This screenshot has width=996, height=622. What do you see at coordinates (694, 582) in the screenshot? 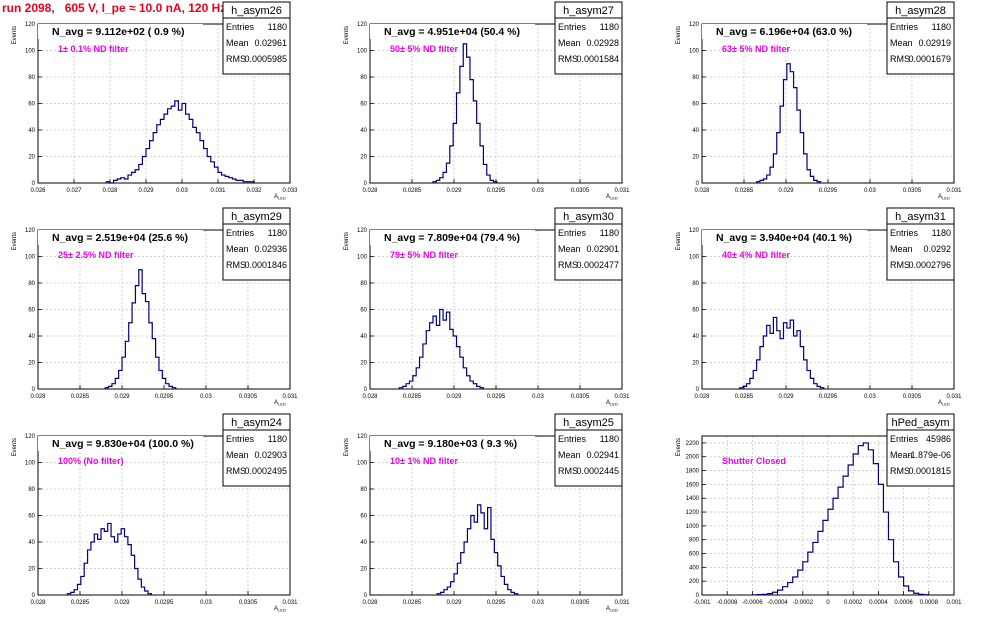
I see `y-tick-label: 200` at bounding box center [694, 582].